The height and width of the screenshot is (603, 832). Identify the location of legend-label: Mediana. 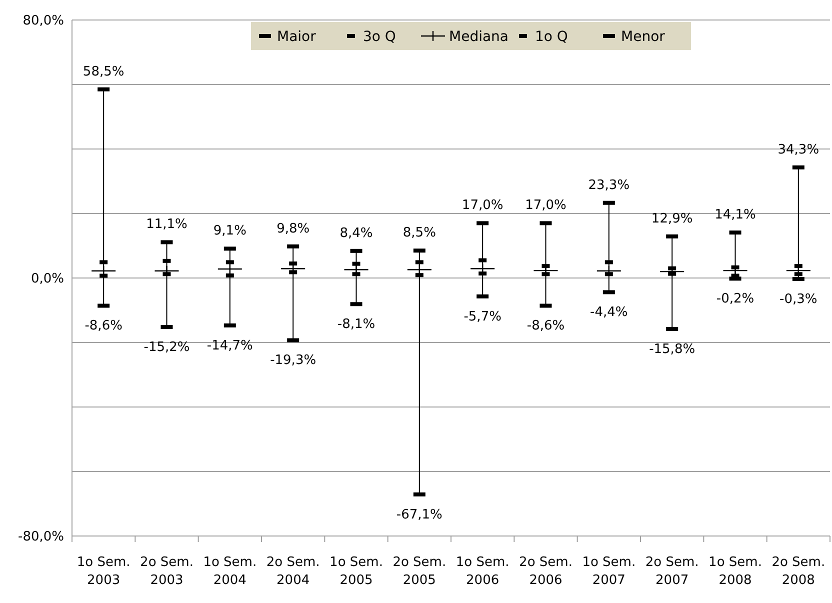
(478, 36).